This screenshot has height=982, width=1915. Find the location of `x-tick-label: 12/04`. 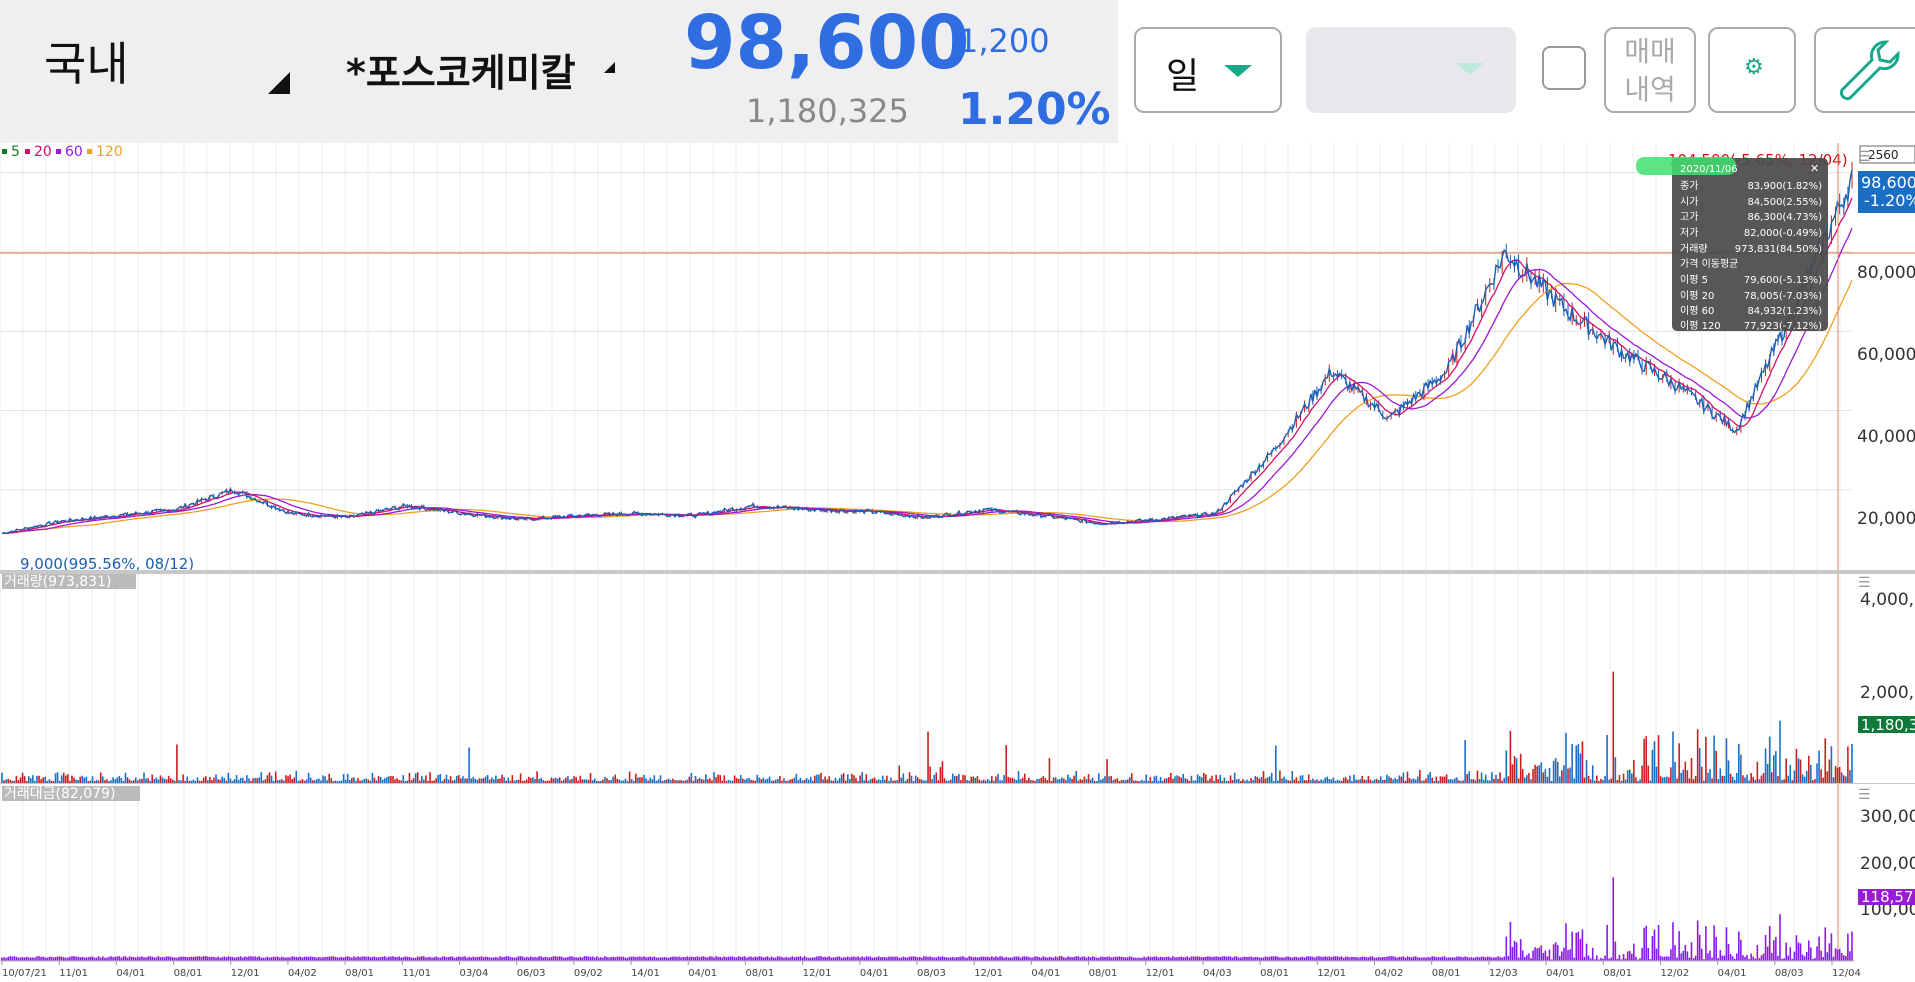

x-tick-label: 12/04 is located at coordinates (1846, 973).